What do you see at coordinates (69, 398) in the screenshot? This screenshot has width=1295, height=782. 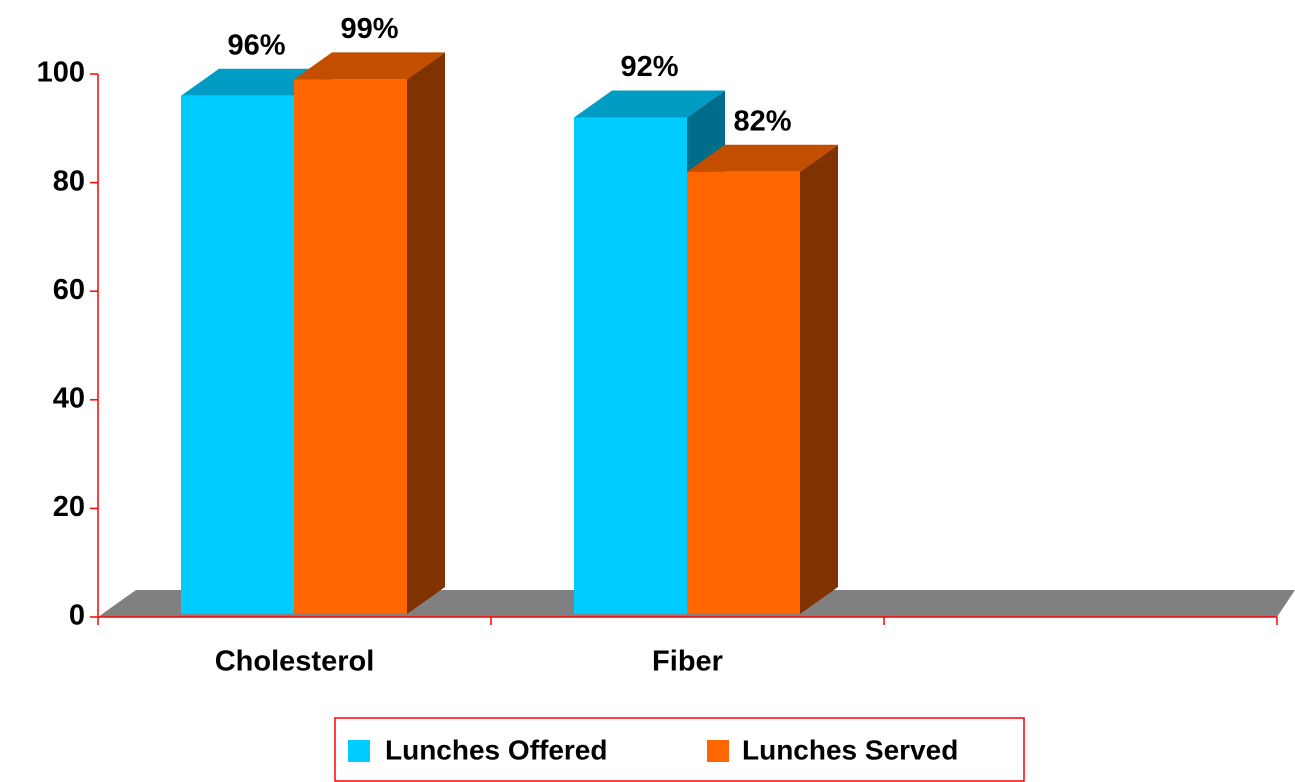 I see `y-tick-label: 40` at bounding box center [69, 398].